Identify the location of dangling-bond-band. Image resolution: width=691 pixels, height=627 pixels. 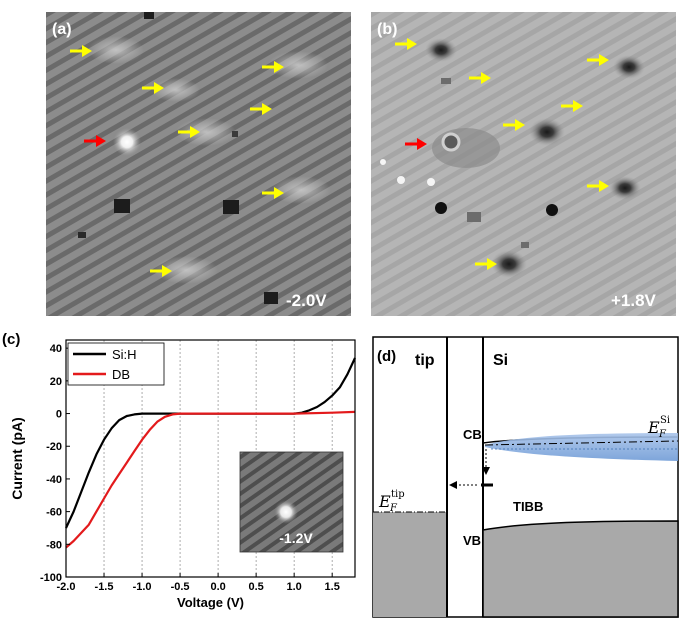
(581, 447).